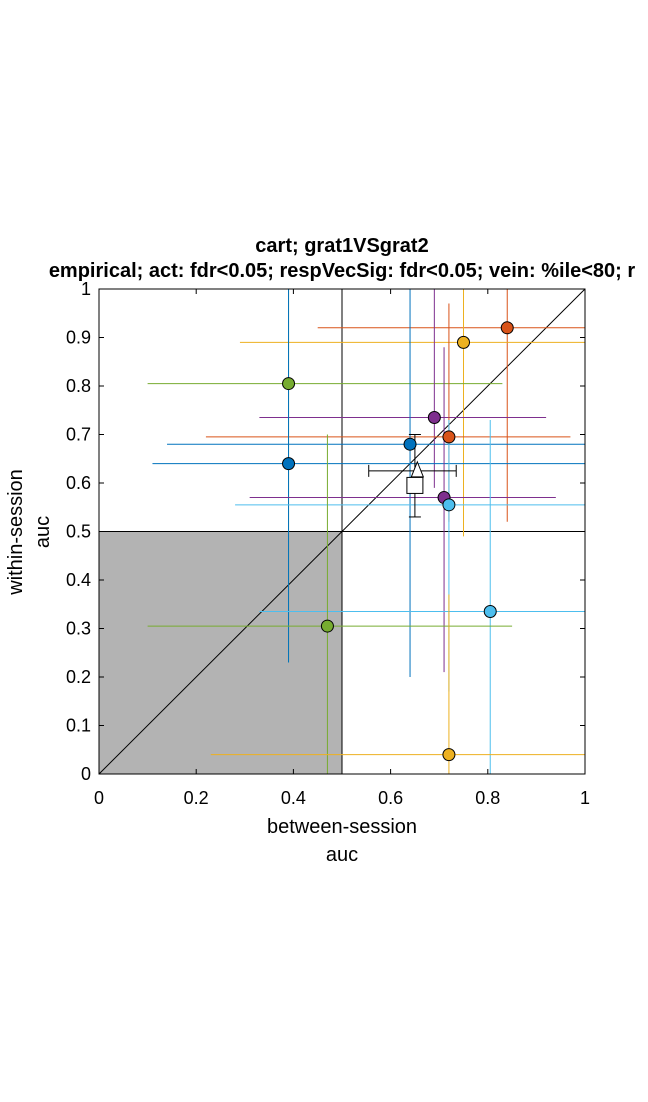 This screenshot has width=648, height=1102. What do you see at coordinates (99, 798) in the screenshot?
I see `x-tick-label: 0` at bounding box center [99, 798].